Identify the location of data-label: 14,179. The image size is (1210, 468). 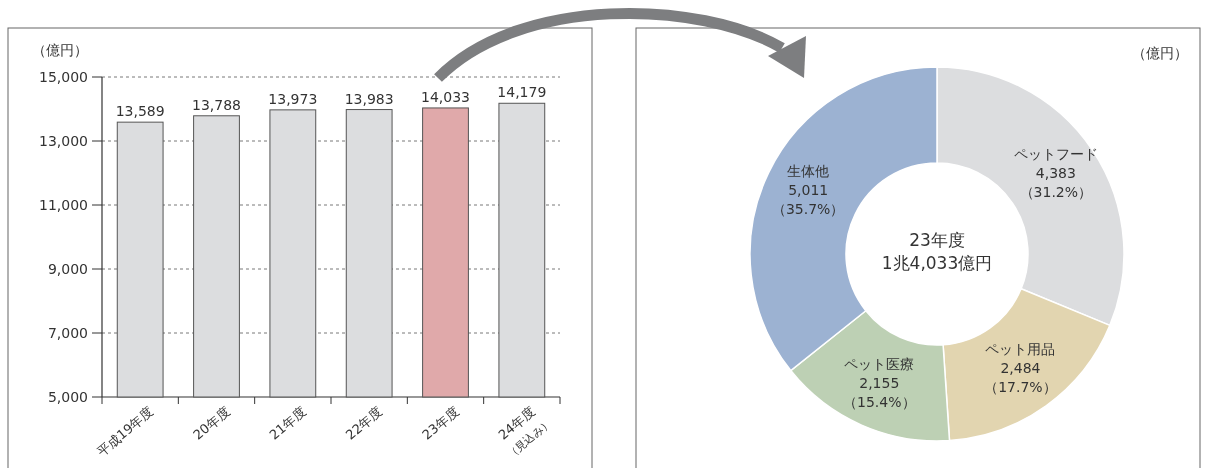
(522, 92).